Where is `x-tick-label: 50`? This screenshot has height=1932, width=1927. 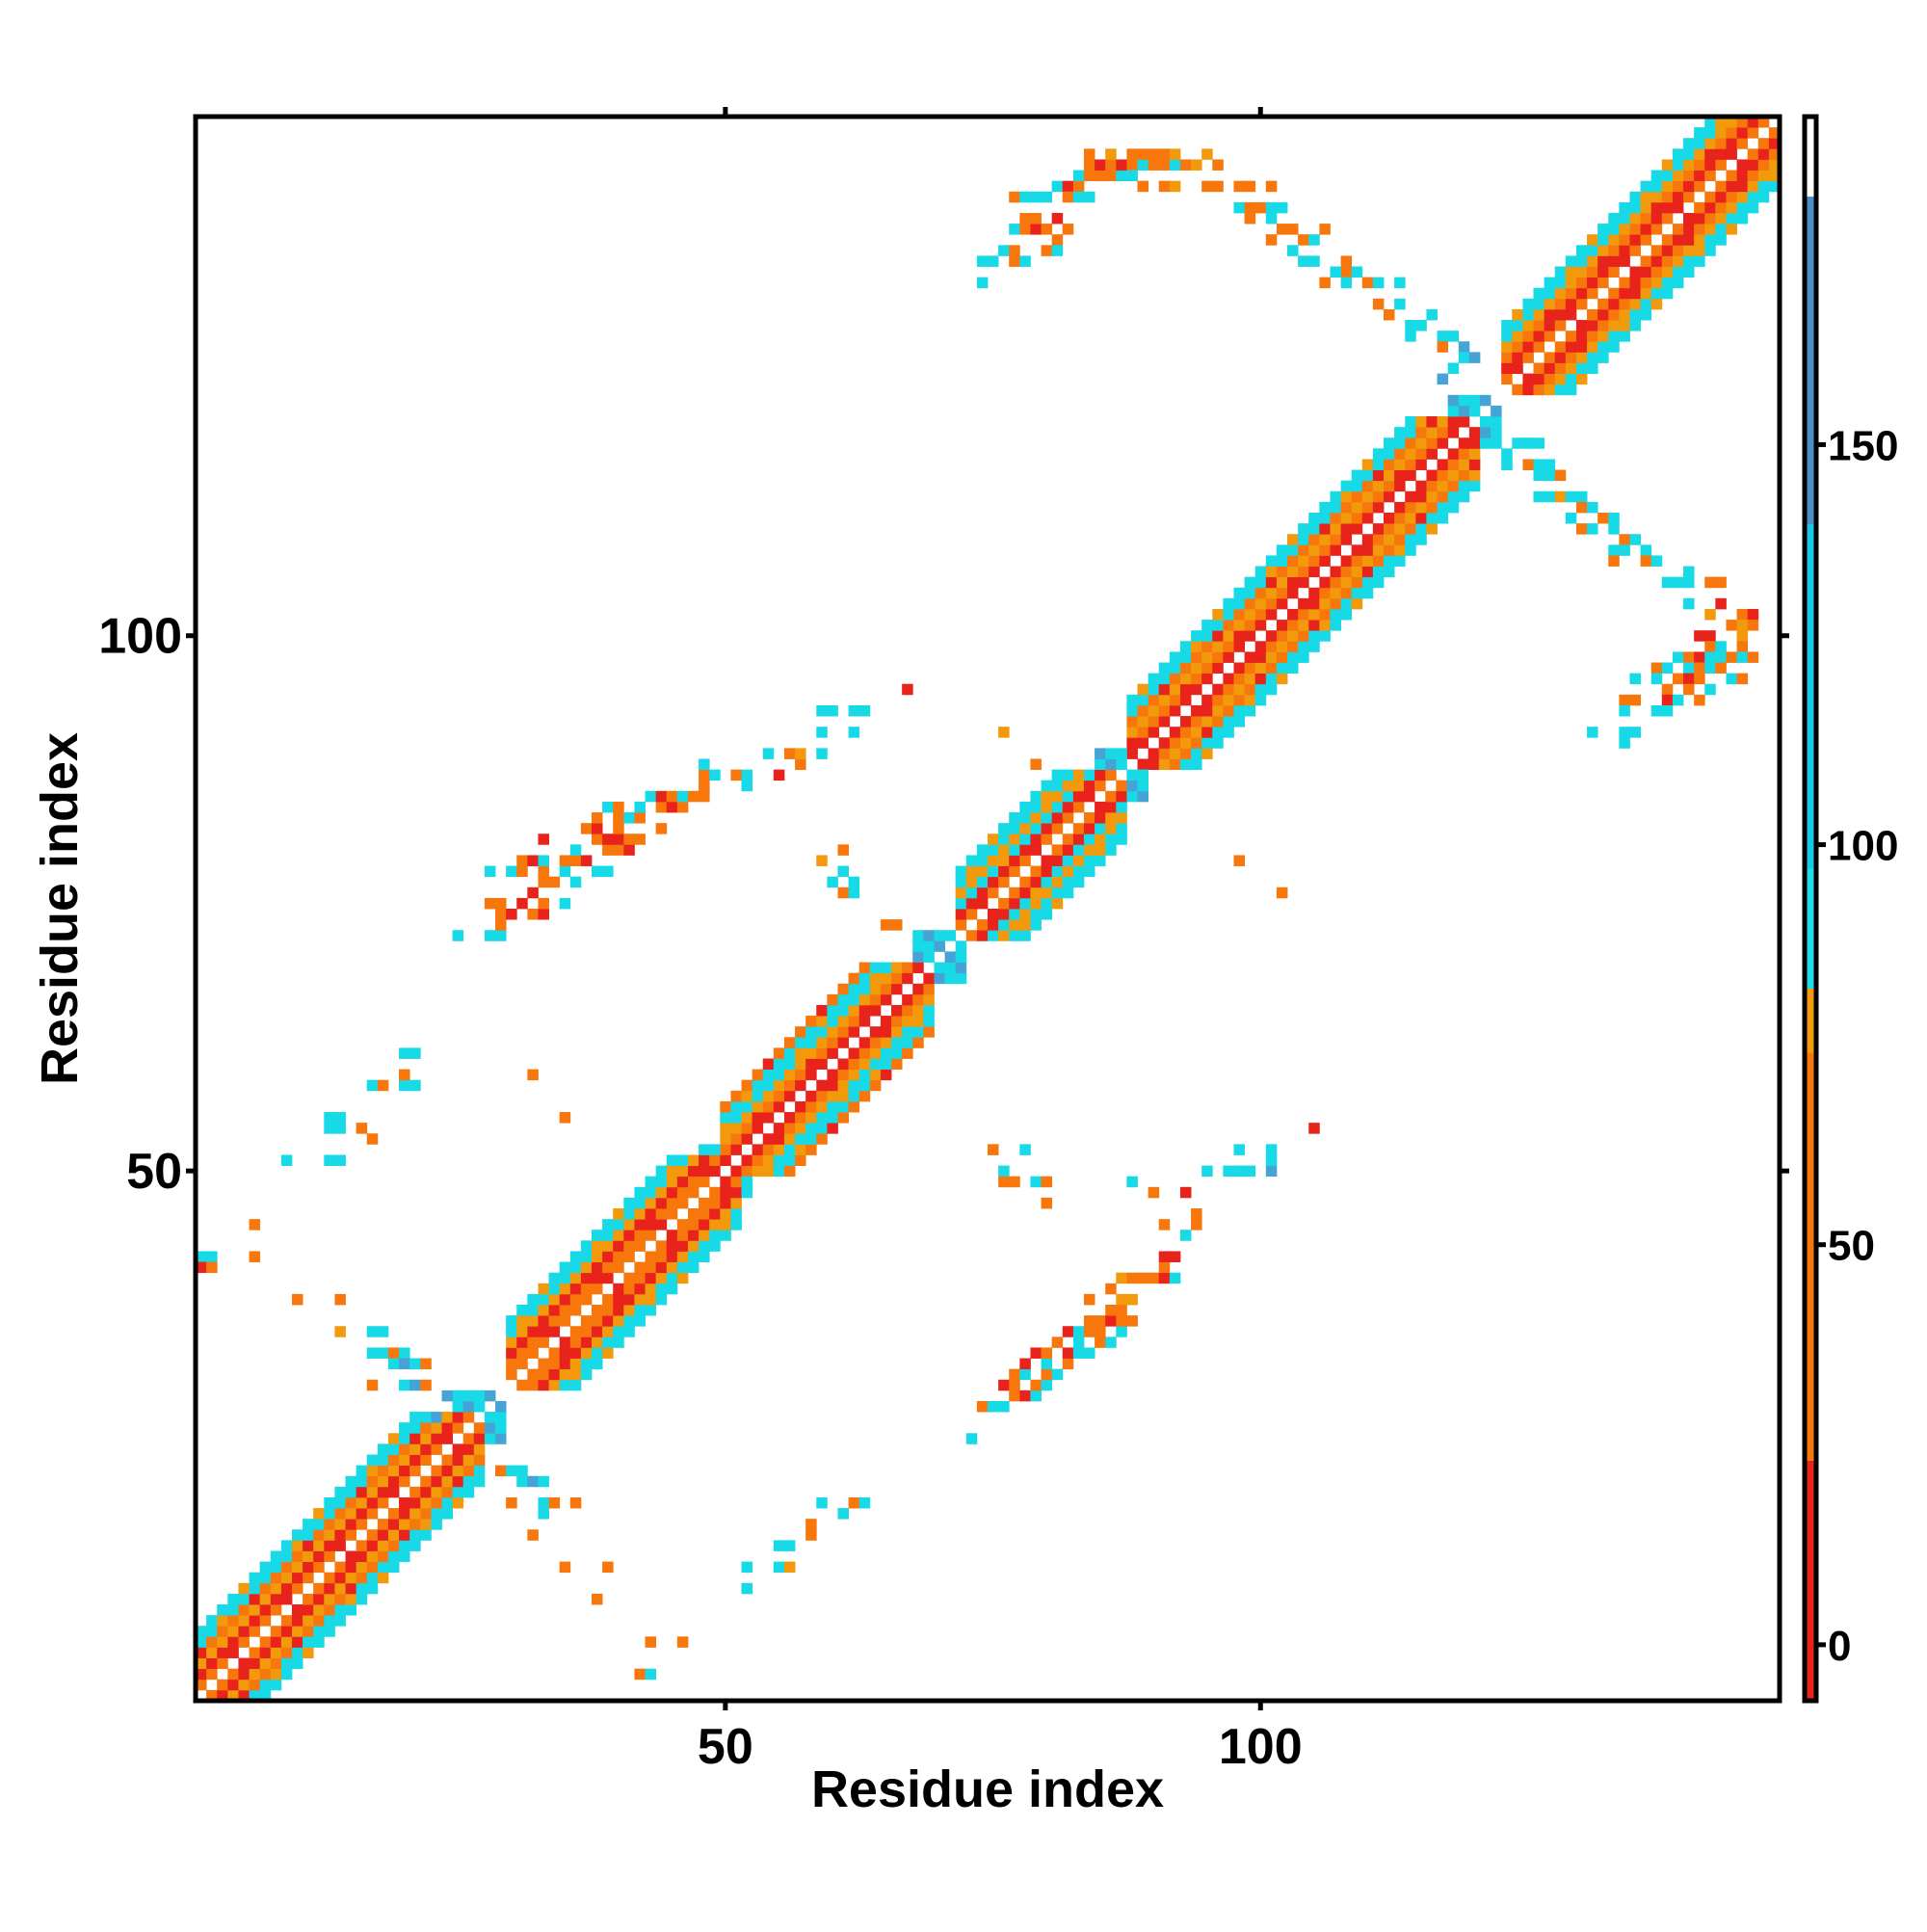
x-tick-label: 50 is located at coordinates (725, 1747).